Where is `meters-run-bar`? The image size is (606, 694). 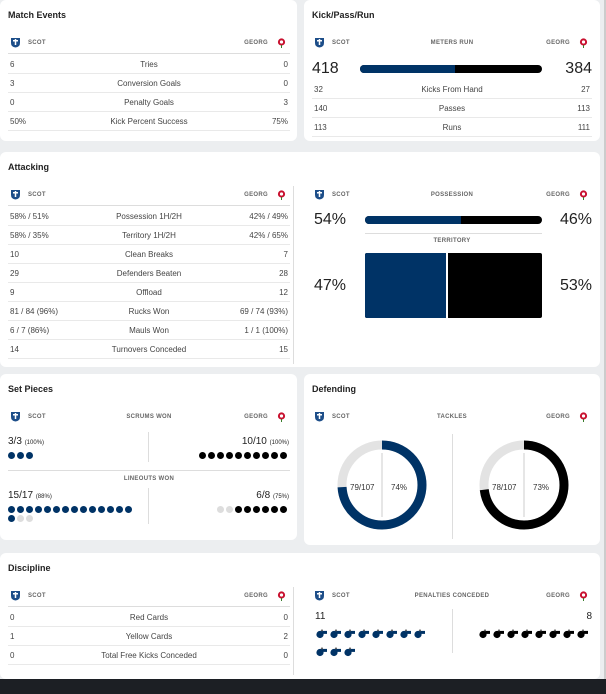 meters-run-bar is located at coordinates (451, 69).